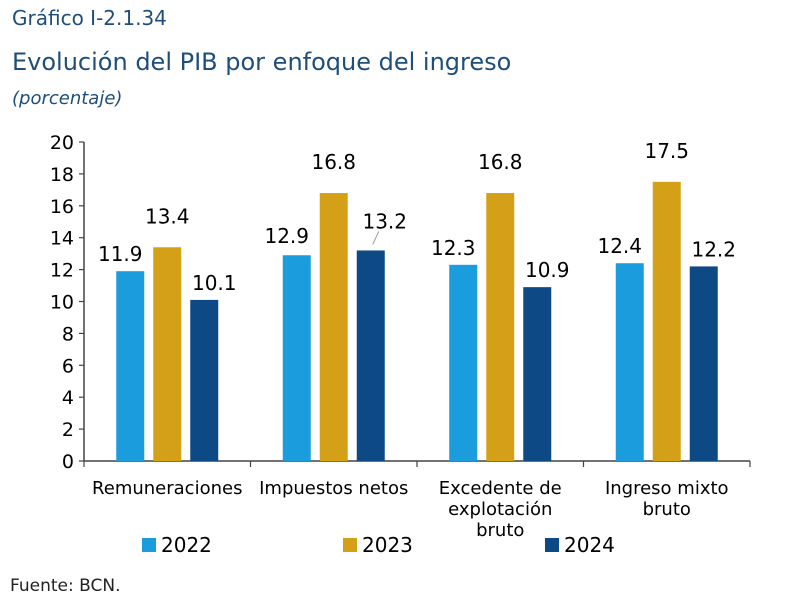  I want to click on chart-unit: (porcentaje), so click(67, 98).